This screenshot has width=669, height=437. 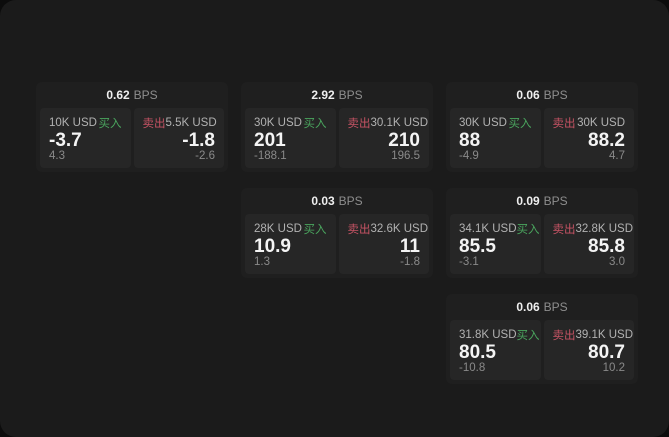 What do you see at coordinates (337, 95) in the screenshot?
I see `card-header: 2.92 BPS` at bounding box center [337, 95].